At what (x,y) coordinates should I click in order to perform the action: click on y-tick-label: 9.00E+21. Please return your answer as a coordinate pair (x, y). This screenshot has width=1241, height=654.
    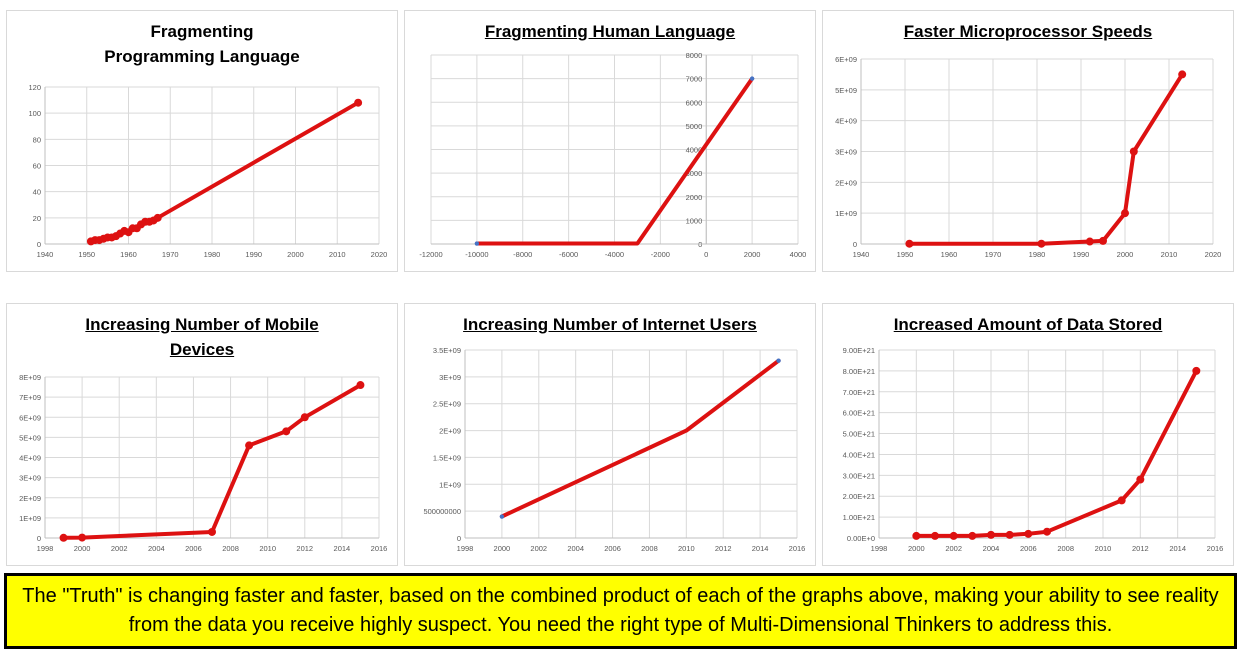
    Looking at the image, I should click on (859, 350).